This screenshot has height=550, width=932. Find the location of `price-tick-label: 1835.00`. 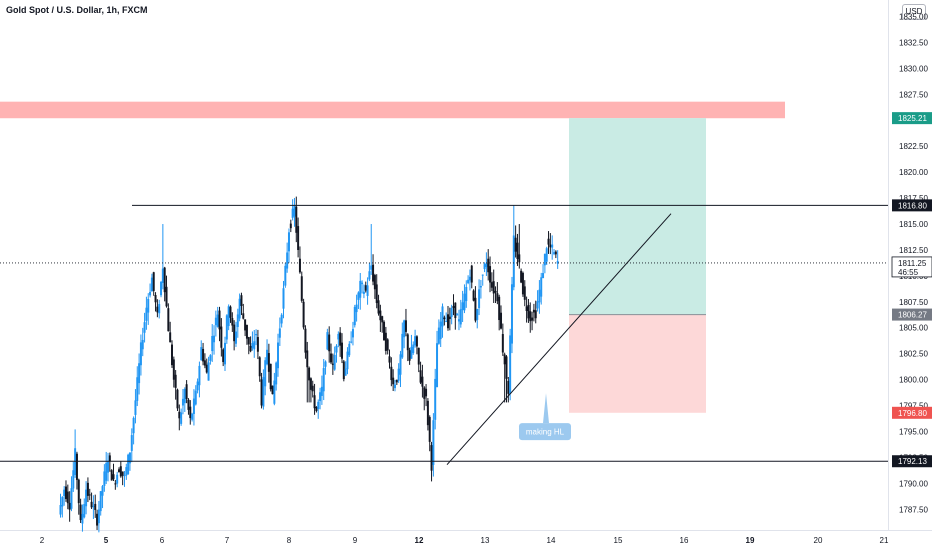

price-tick-label: 1835.00 is located at coordinates (913, 17).